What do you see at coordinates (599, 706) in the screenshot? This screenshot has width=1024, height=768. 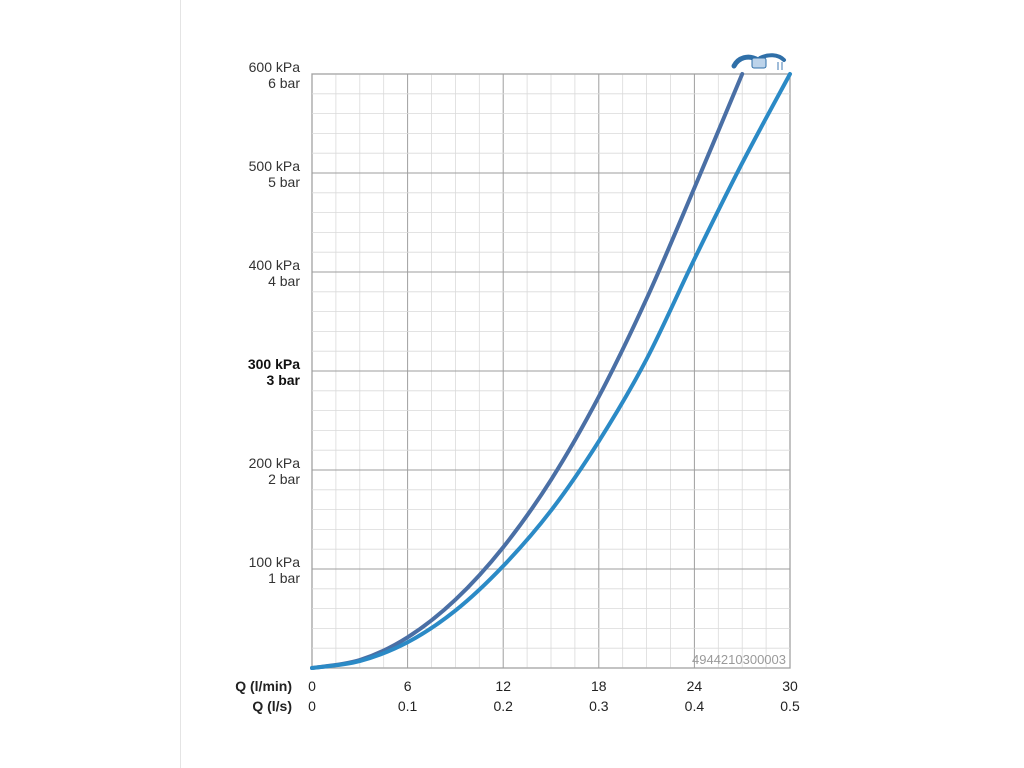 I see `x-tick-label-ls: 0.3` at bounding box center [599, 706].